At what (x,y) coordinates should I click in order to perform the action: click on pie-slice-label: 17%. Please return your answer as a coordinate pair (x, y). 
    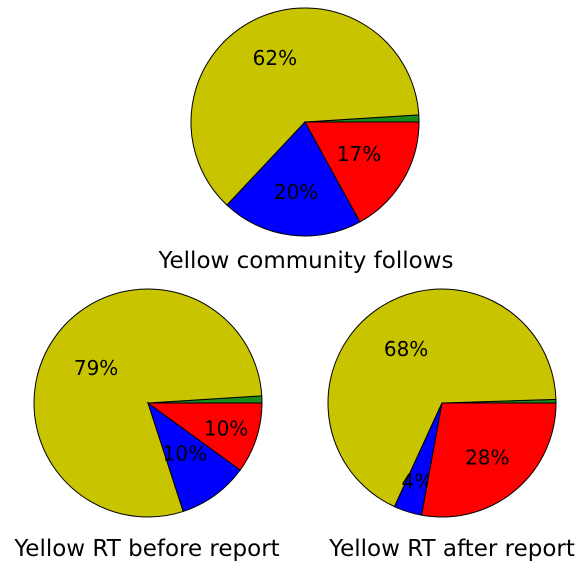
    Looking at the image, I should click on (359, 154).